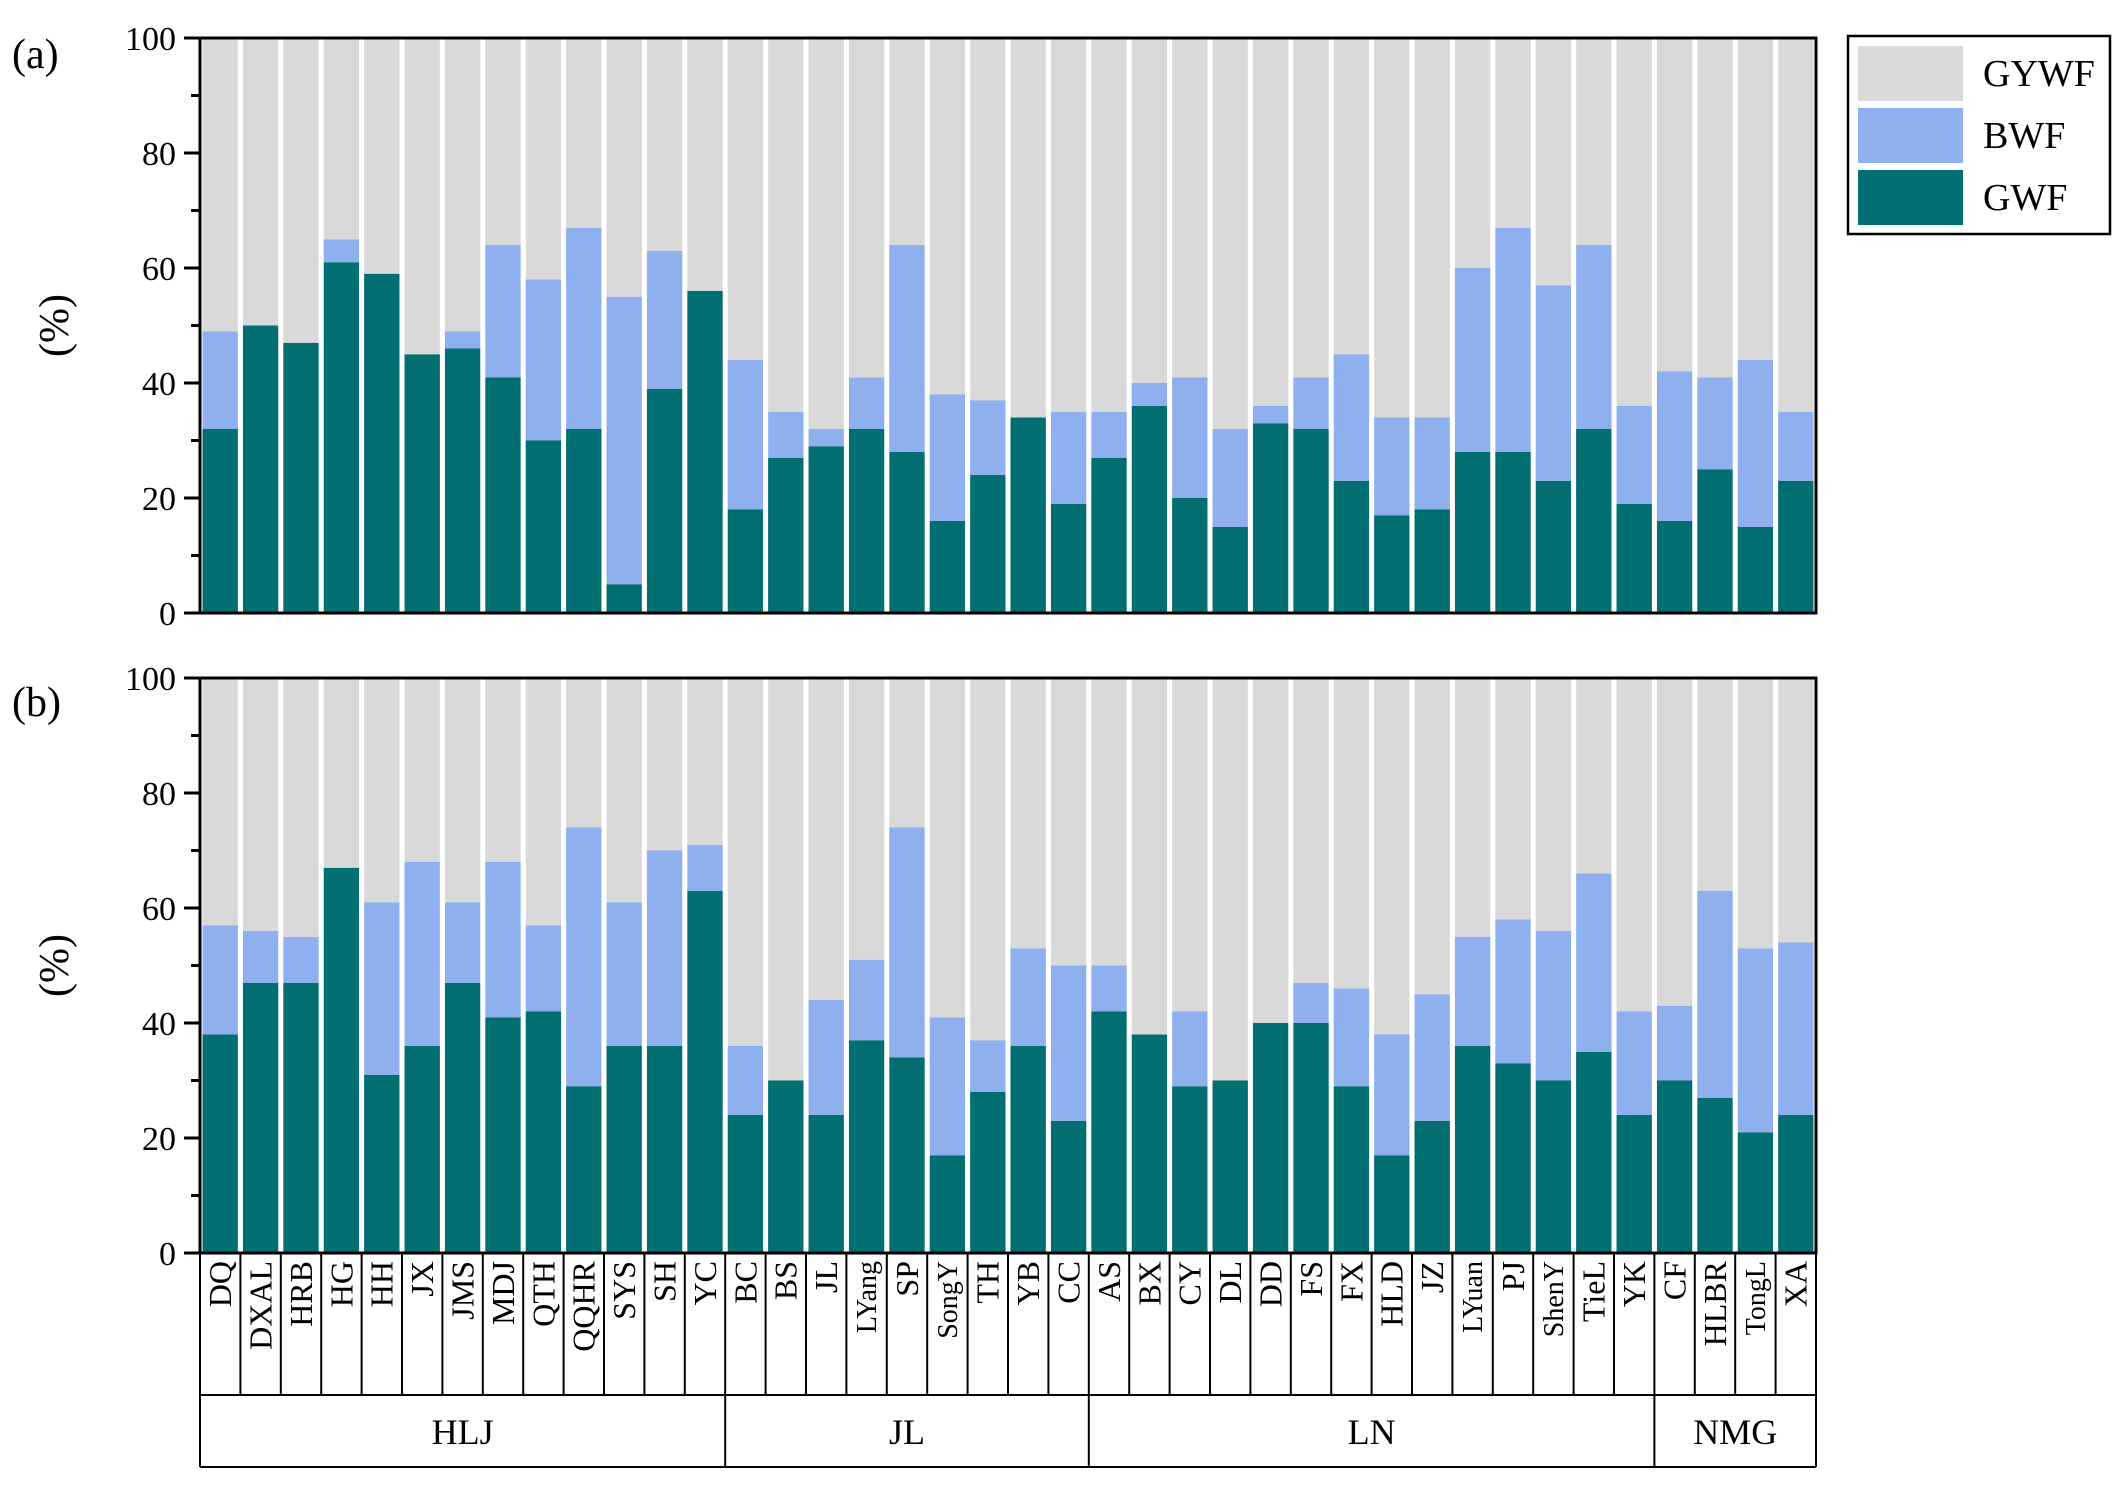 The height and width of the screenshot is (1486, 2126). I want to click on x-tick-label-fs: FS, so click(1311, 1279).